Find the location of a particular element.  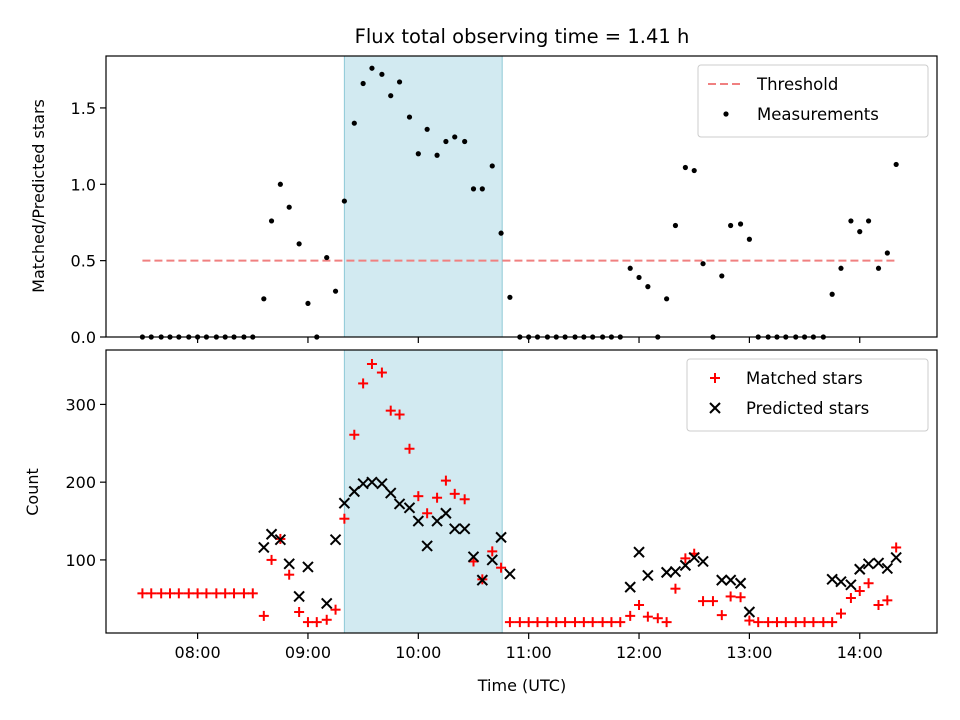

legend-swatch is located at coordinates (715, 408).